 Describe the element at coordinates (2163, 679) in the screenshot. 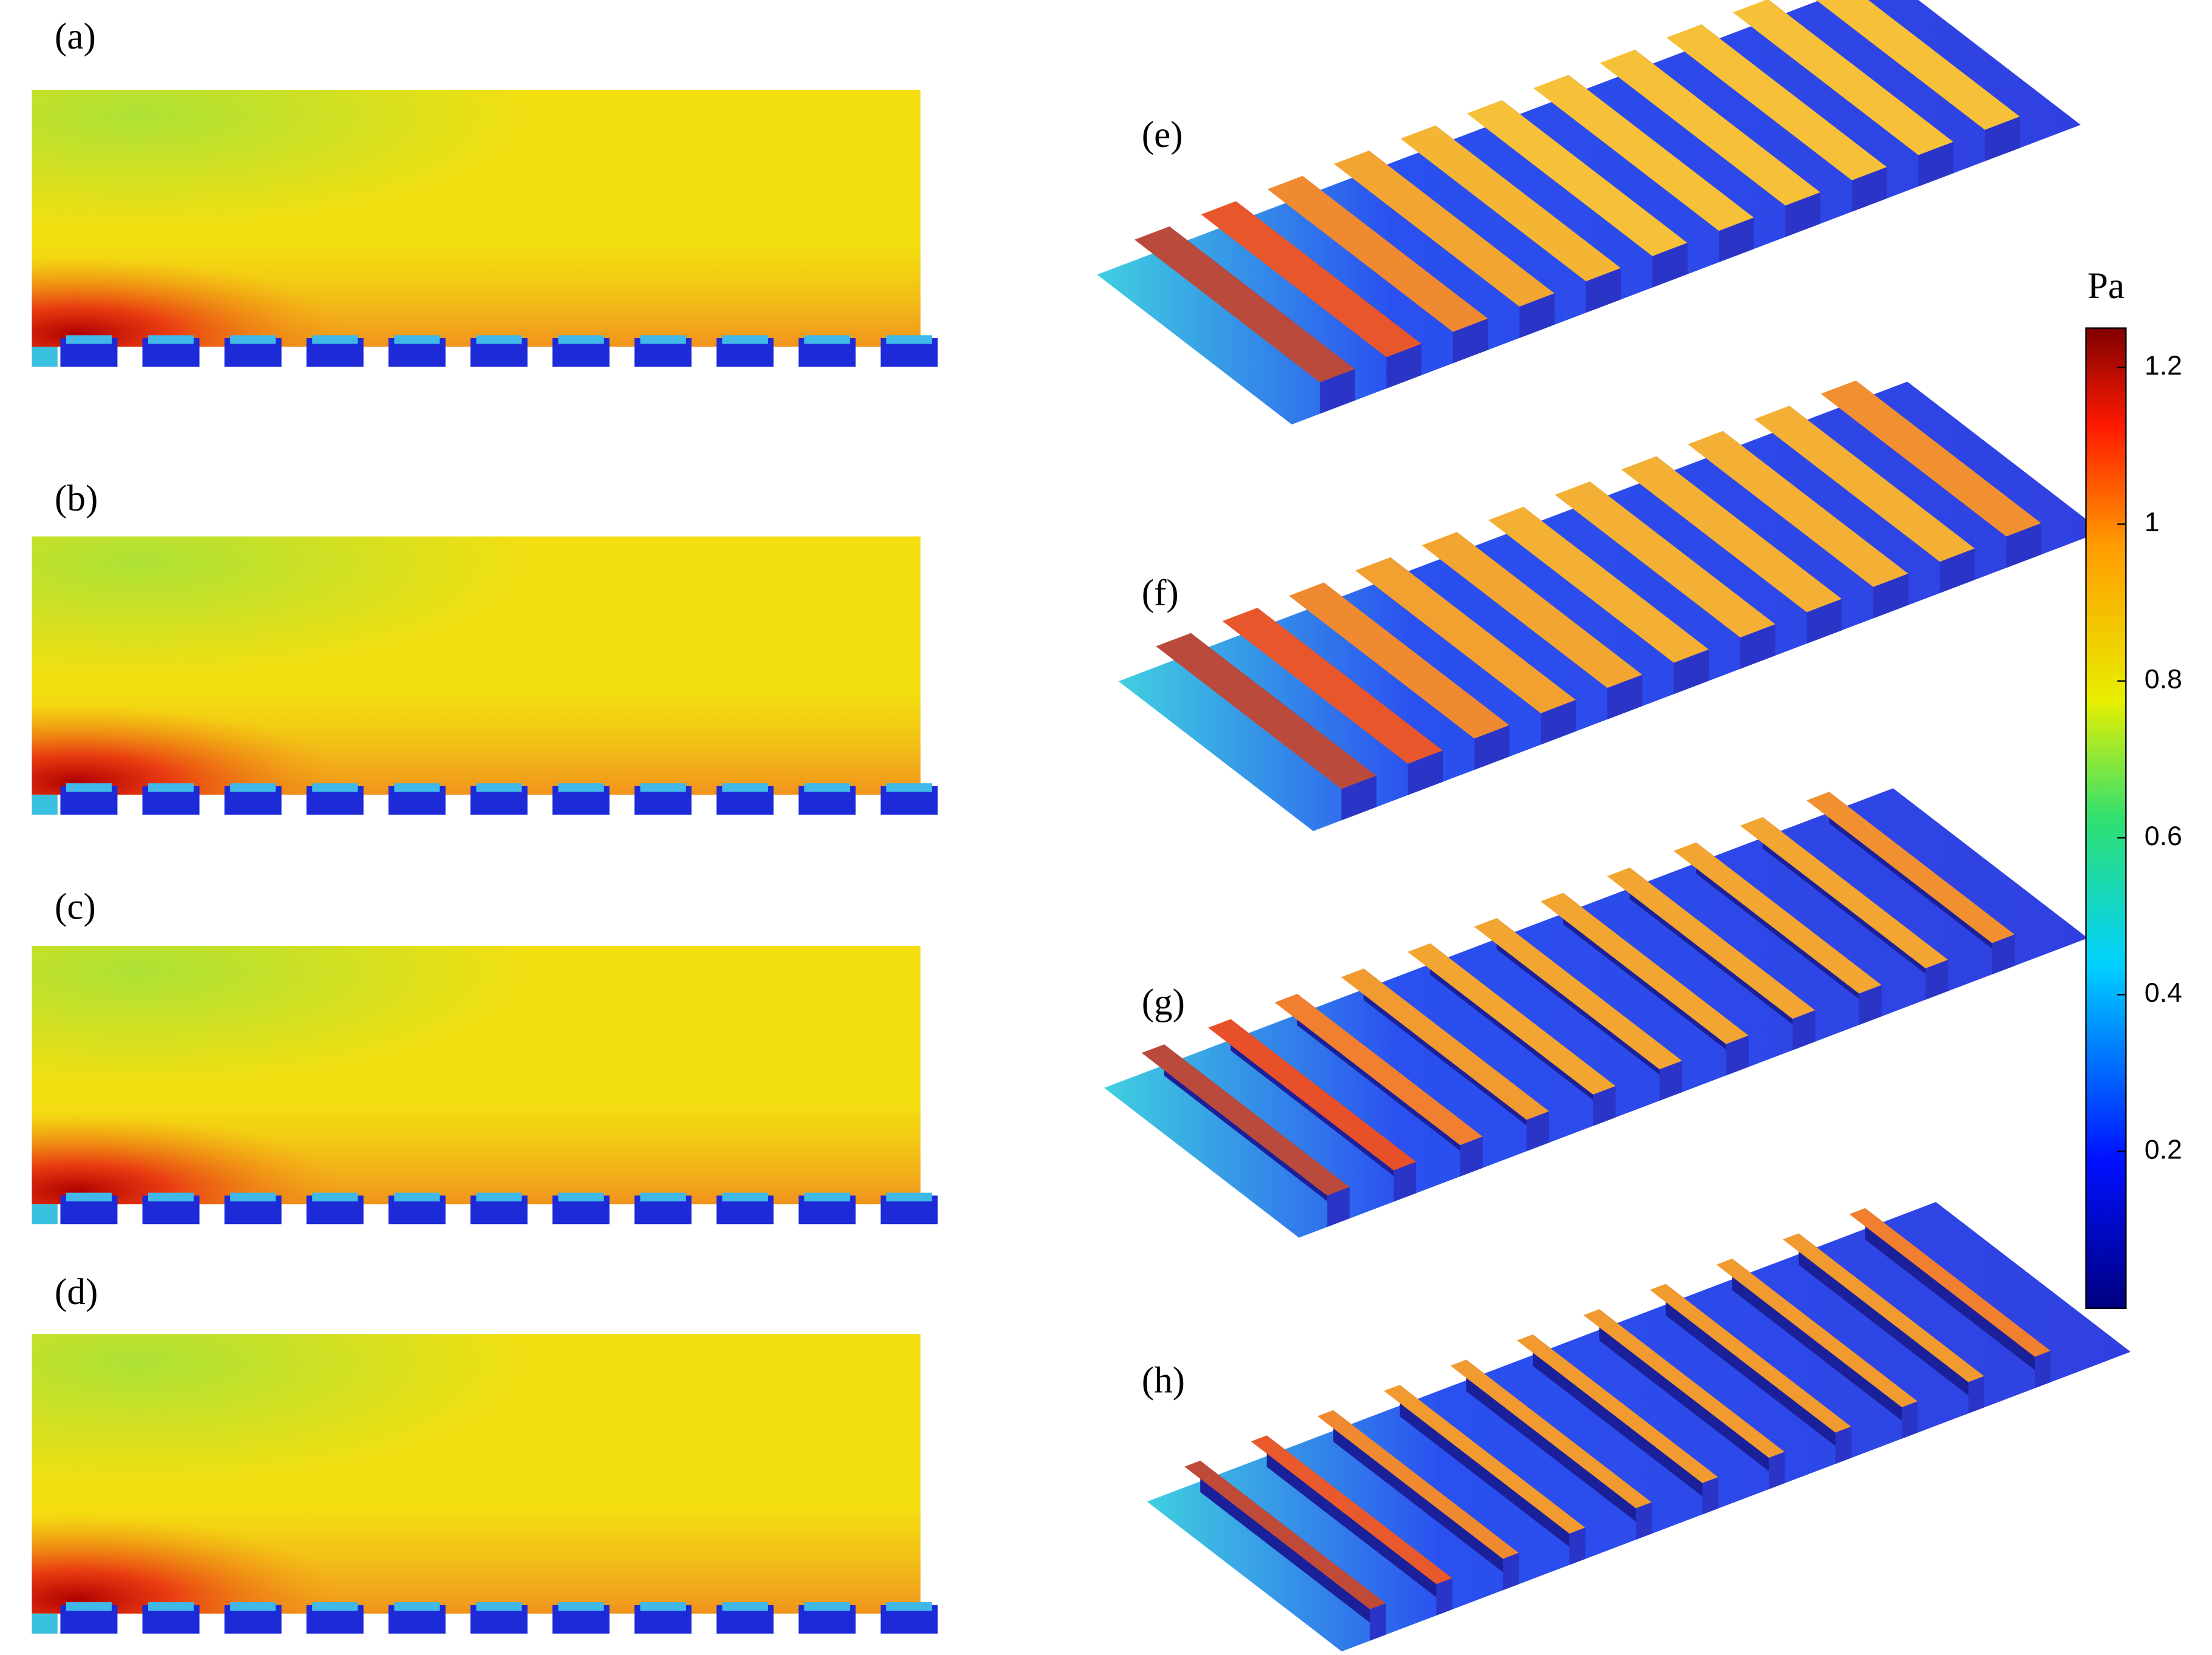

I see `colorbar-tick-label: 0.8` at that location.